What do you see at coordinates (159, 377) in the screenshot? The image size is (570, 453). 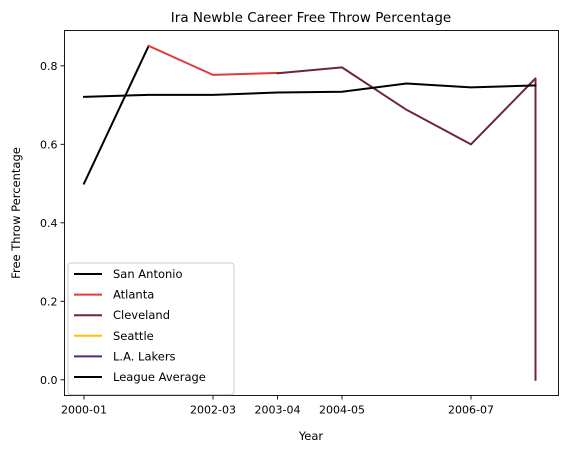 I see `legend-label: League Average` at bounding box center [159, 377].